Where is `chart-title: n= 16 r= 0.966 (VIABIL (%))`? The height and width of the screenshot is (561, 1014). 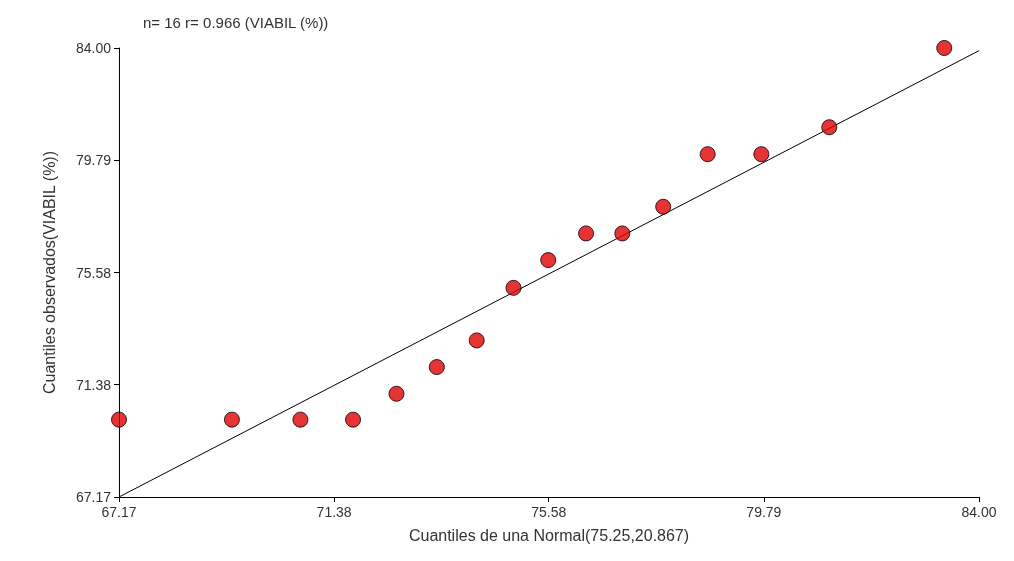 chart-title: n= 16 r= 0.966 (VIABIL (%)) is located at coordinates (236, 22).